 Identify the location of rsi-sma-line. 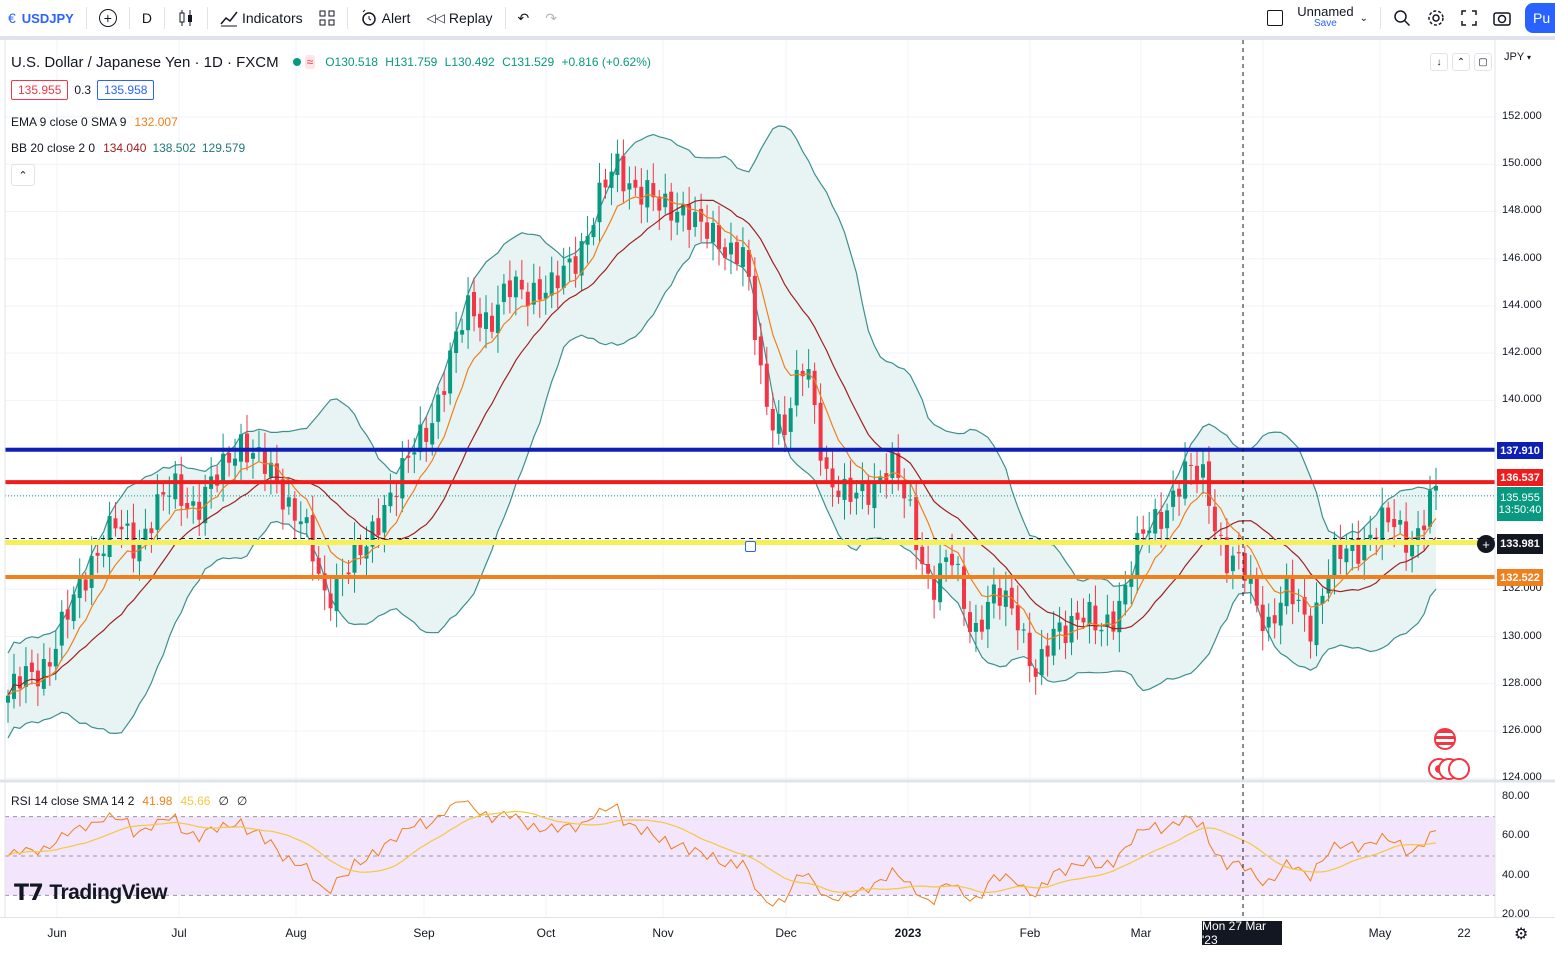
(722, 852).